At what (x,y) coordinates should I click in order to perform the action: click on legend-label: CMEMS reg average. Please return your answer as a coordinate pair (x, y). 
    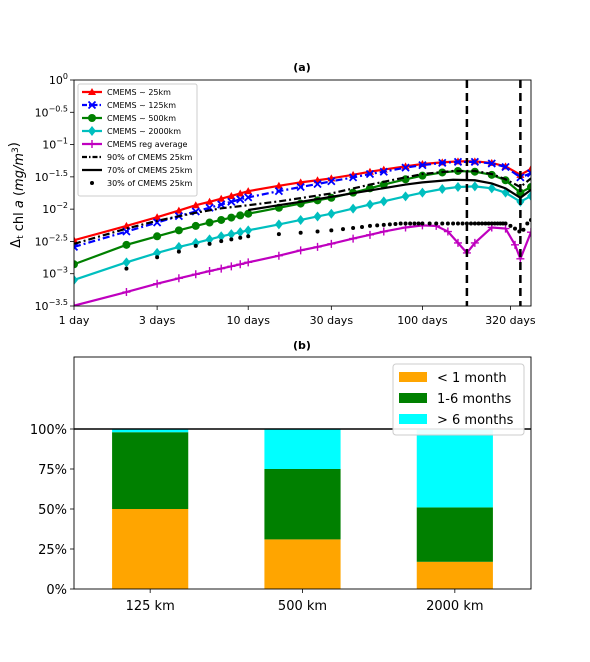
    Looking at the image, I should click on (147, 144).